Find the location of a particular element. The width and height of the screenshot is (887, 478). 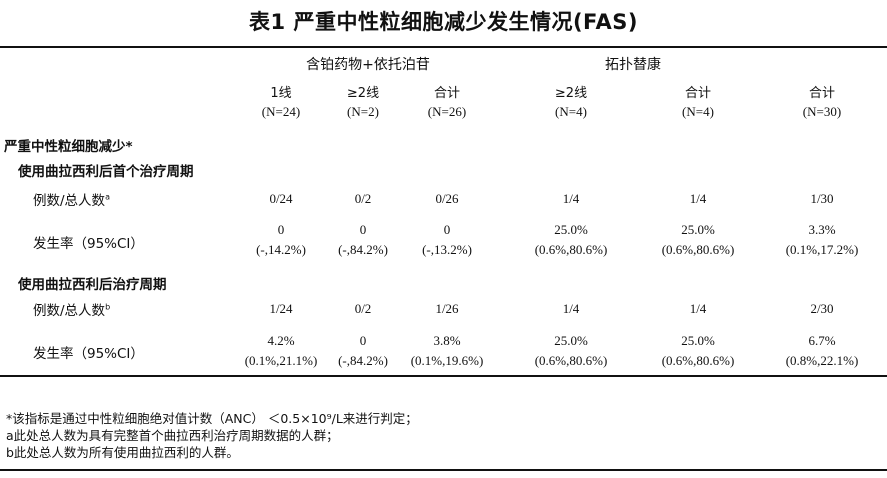

subsection-heading-first-cycle: 使用曲拉西利后首个治疗周期 is located at coordinates (106, 172).